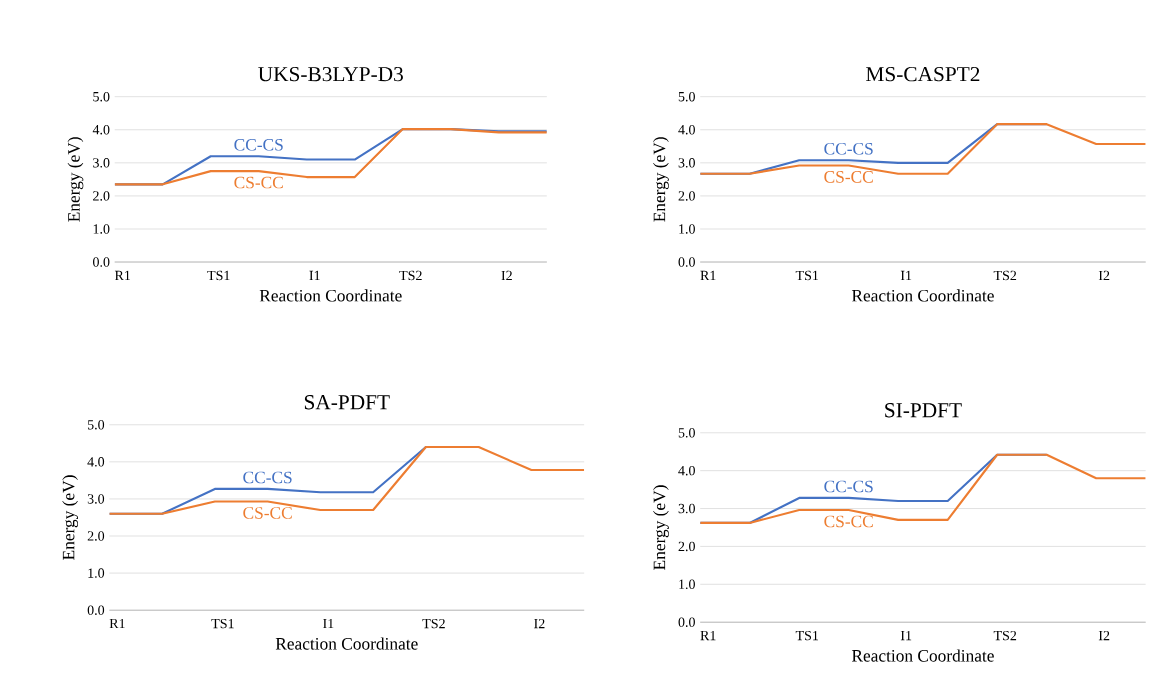 Image resolution: width=1171 pixels, height=688 pixels. I want to click on chart-title: UKS-B3LYP-D3, so click(330, 74).